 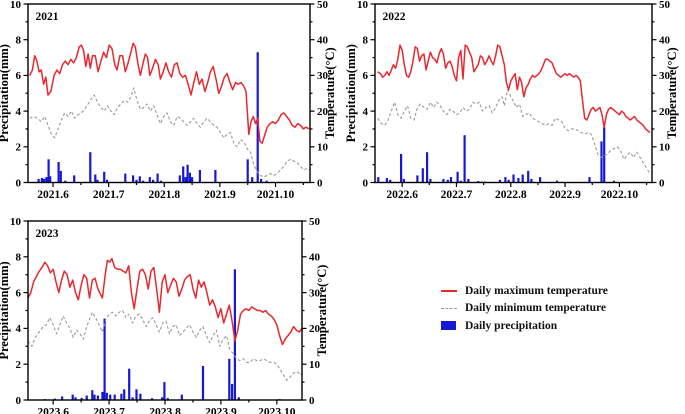 I want to click on precip-bar-icon, so click(x=448, y=326).